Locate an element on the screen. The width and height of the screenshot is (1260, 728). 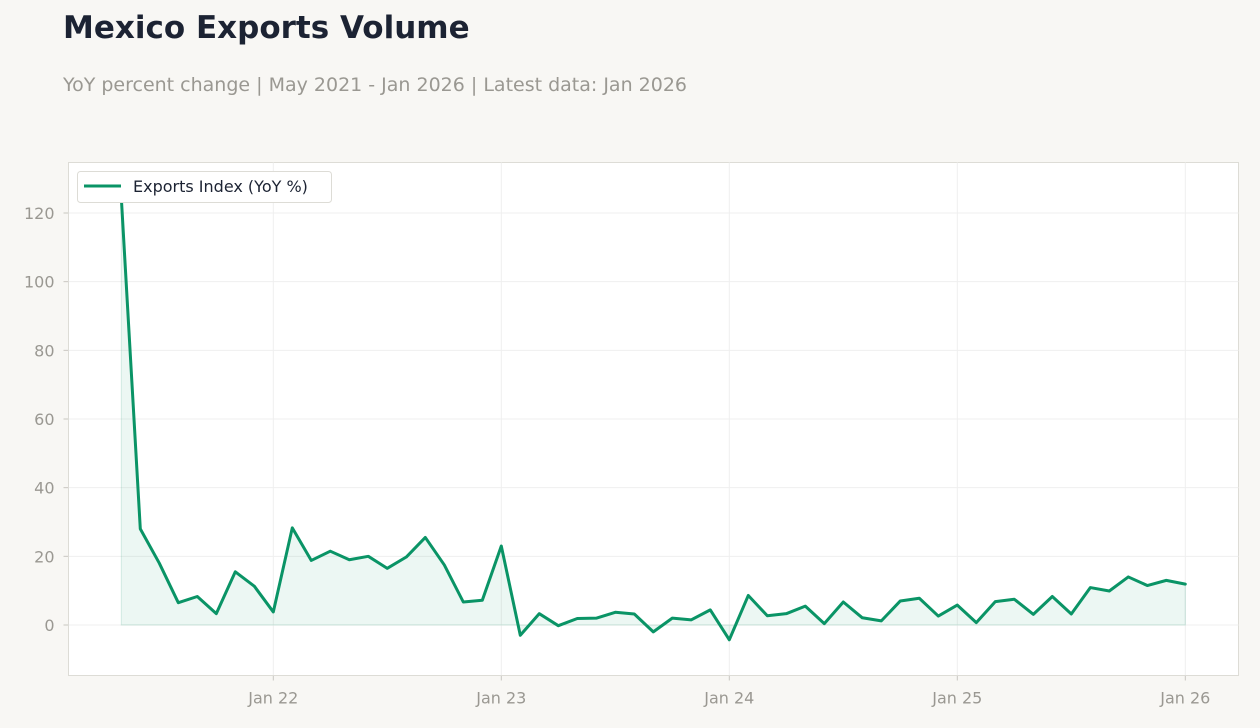
y-tick-label-20: 20 is located at coordinates (44, 556).